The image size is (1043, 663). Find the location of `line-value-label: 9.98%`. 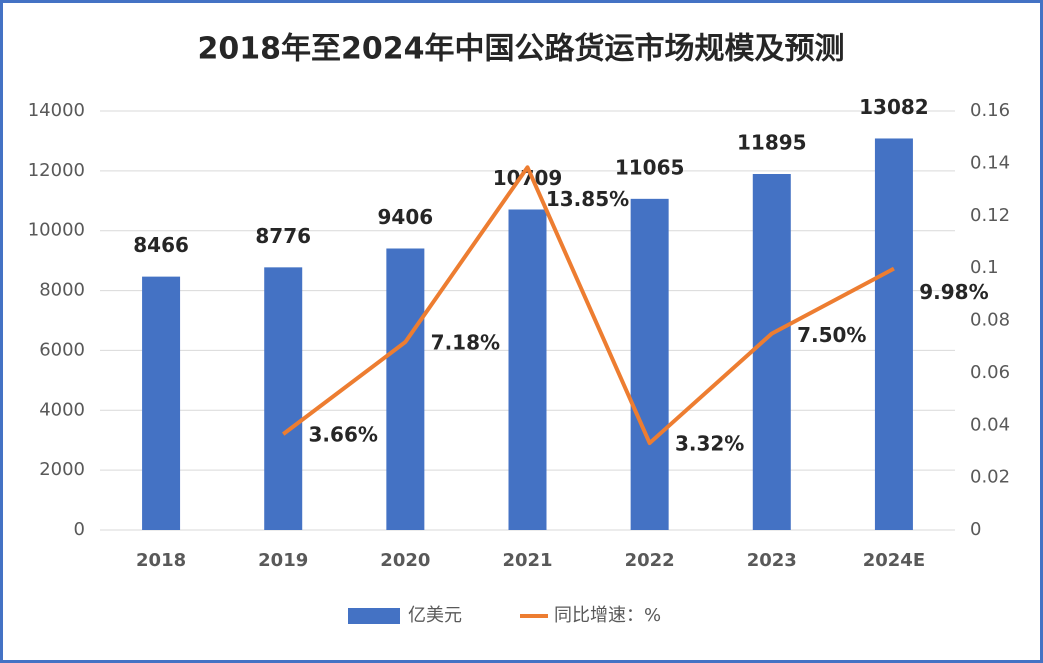

line-value-label: 9.98% is located at coordinates (953, 292).